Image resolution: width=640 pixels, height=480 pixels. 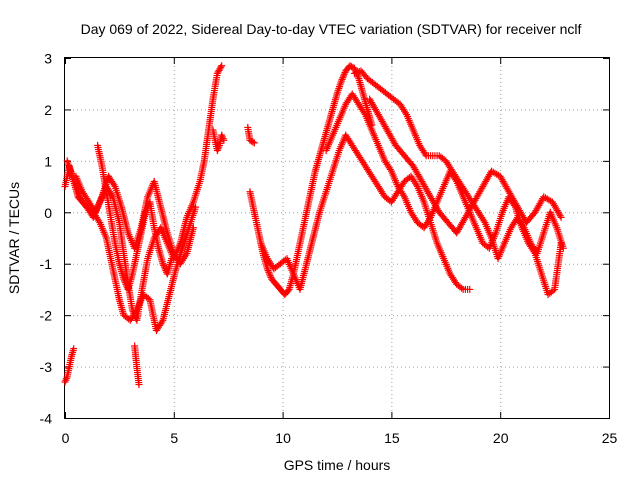 I want to click on y-tick-label: -1, so click(x=46, y=264).